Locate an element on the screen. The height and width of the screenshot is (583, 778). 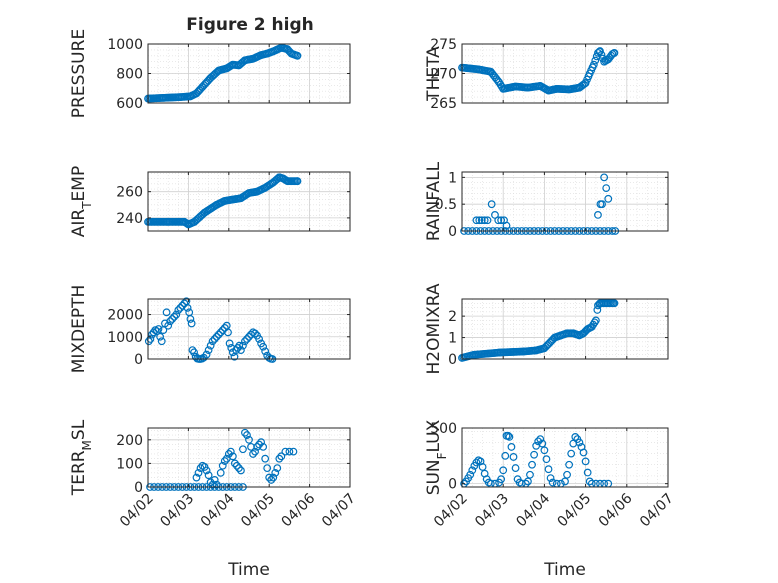
y-tick-label: 240 is located at coordinates (129, 219).